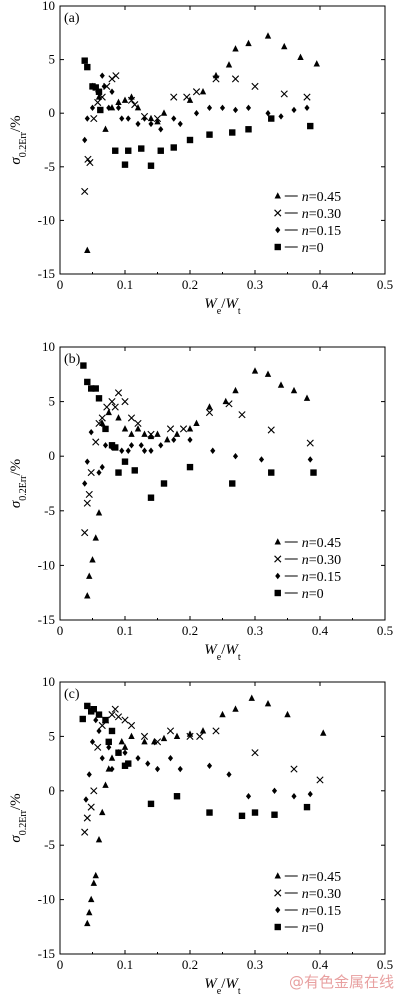  I want to click on x-tick-label: 0.4, so click(320, 964).